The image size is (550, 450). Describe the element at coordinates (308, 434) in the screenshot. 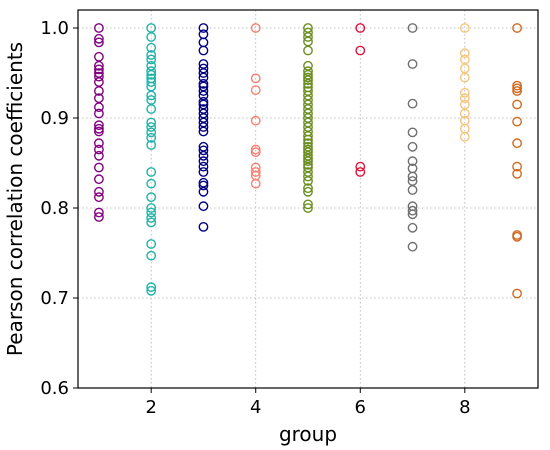

I see `x-axis-label: group` at that location.